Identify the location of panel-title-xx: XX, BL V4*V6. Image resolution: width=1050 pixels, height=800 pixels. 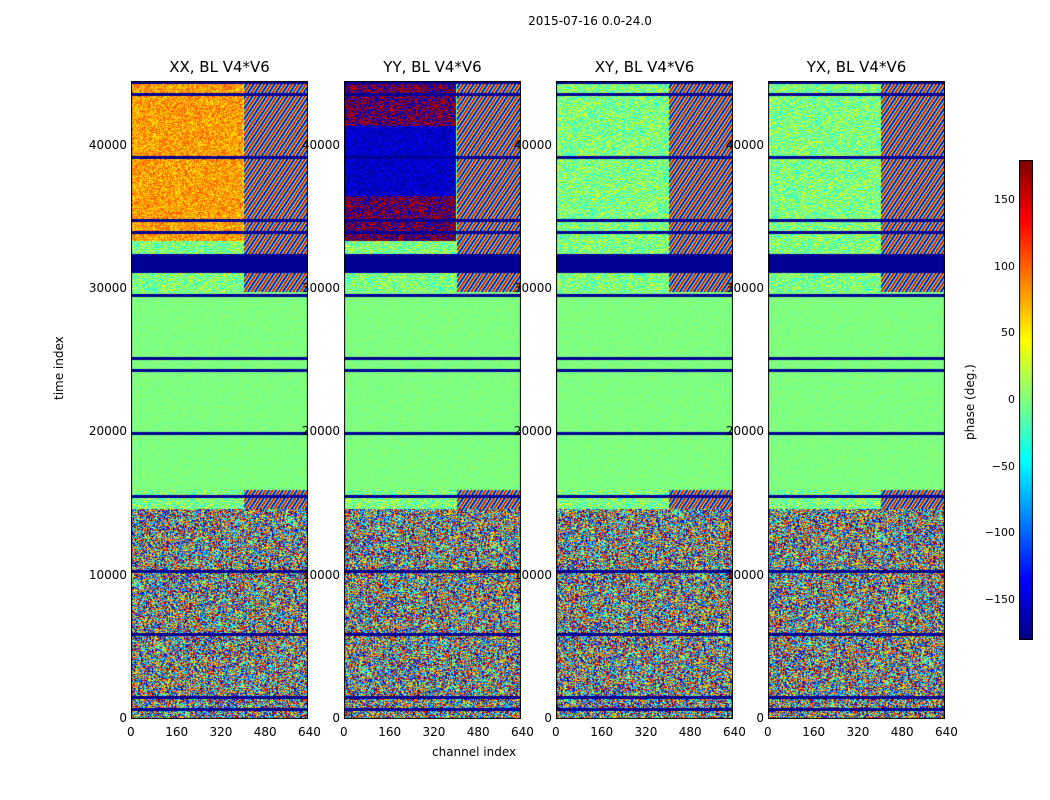
(219, 67).